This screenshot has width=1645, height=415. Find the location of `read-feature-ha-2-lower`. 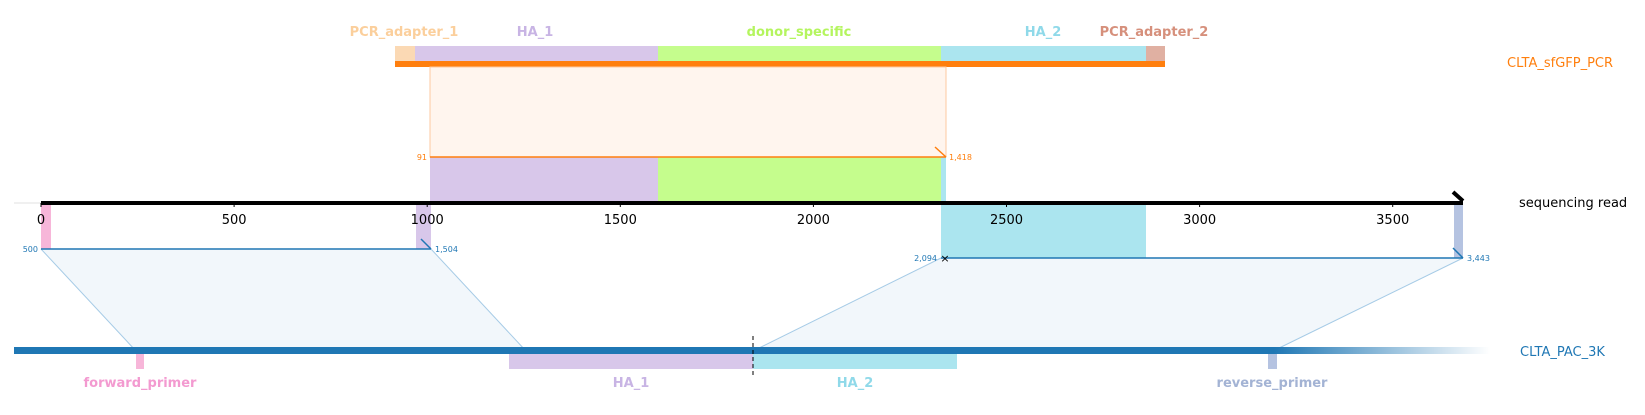

read-feature-ha-2-lower is located at coordinates (1043, 230).